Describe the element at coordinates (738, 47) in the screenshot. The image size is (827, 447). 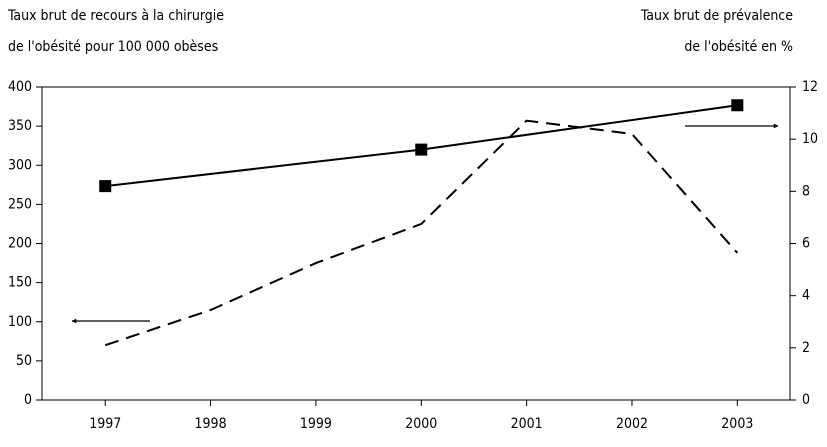
I see `y2-axis-label: de l'obésité en %` at that location.